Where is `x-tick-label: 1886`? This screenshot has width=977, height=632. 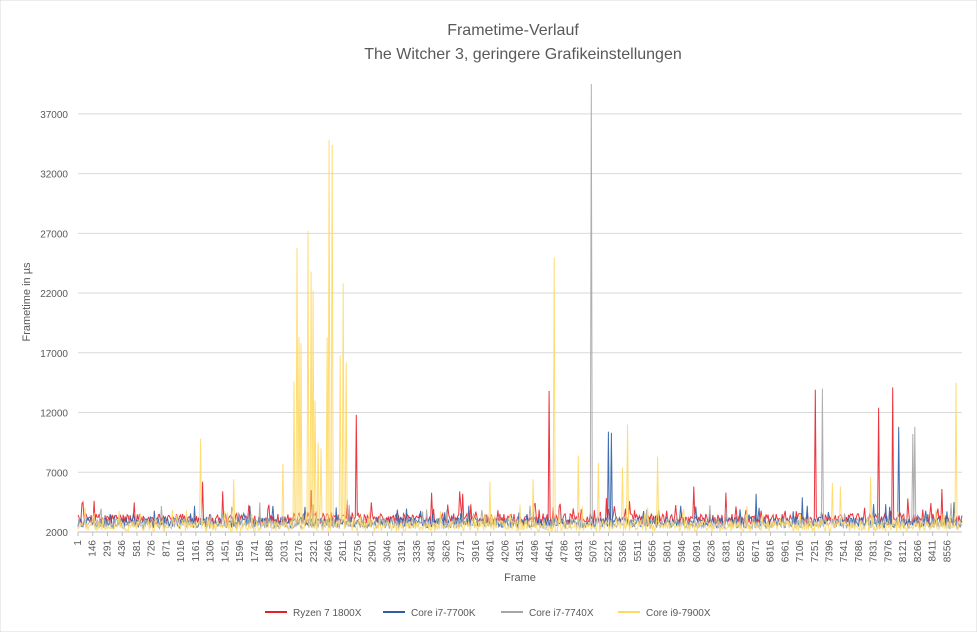 x-tick-label: 1886 is located at coordinates (270, 551).